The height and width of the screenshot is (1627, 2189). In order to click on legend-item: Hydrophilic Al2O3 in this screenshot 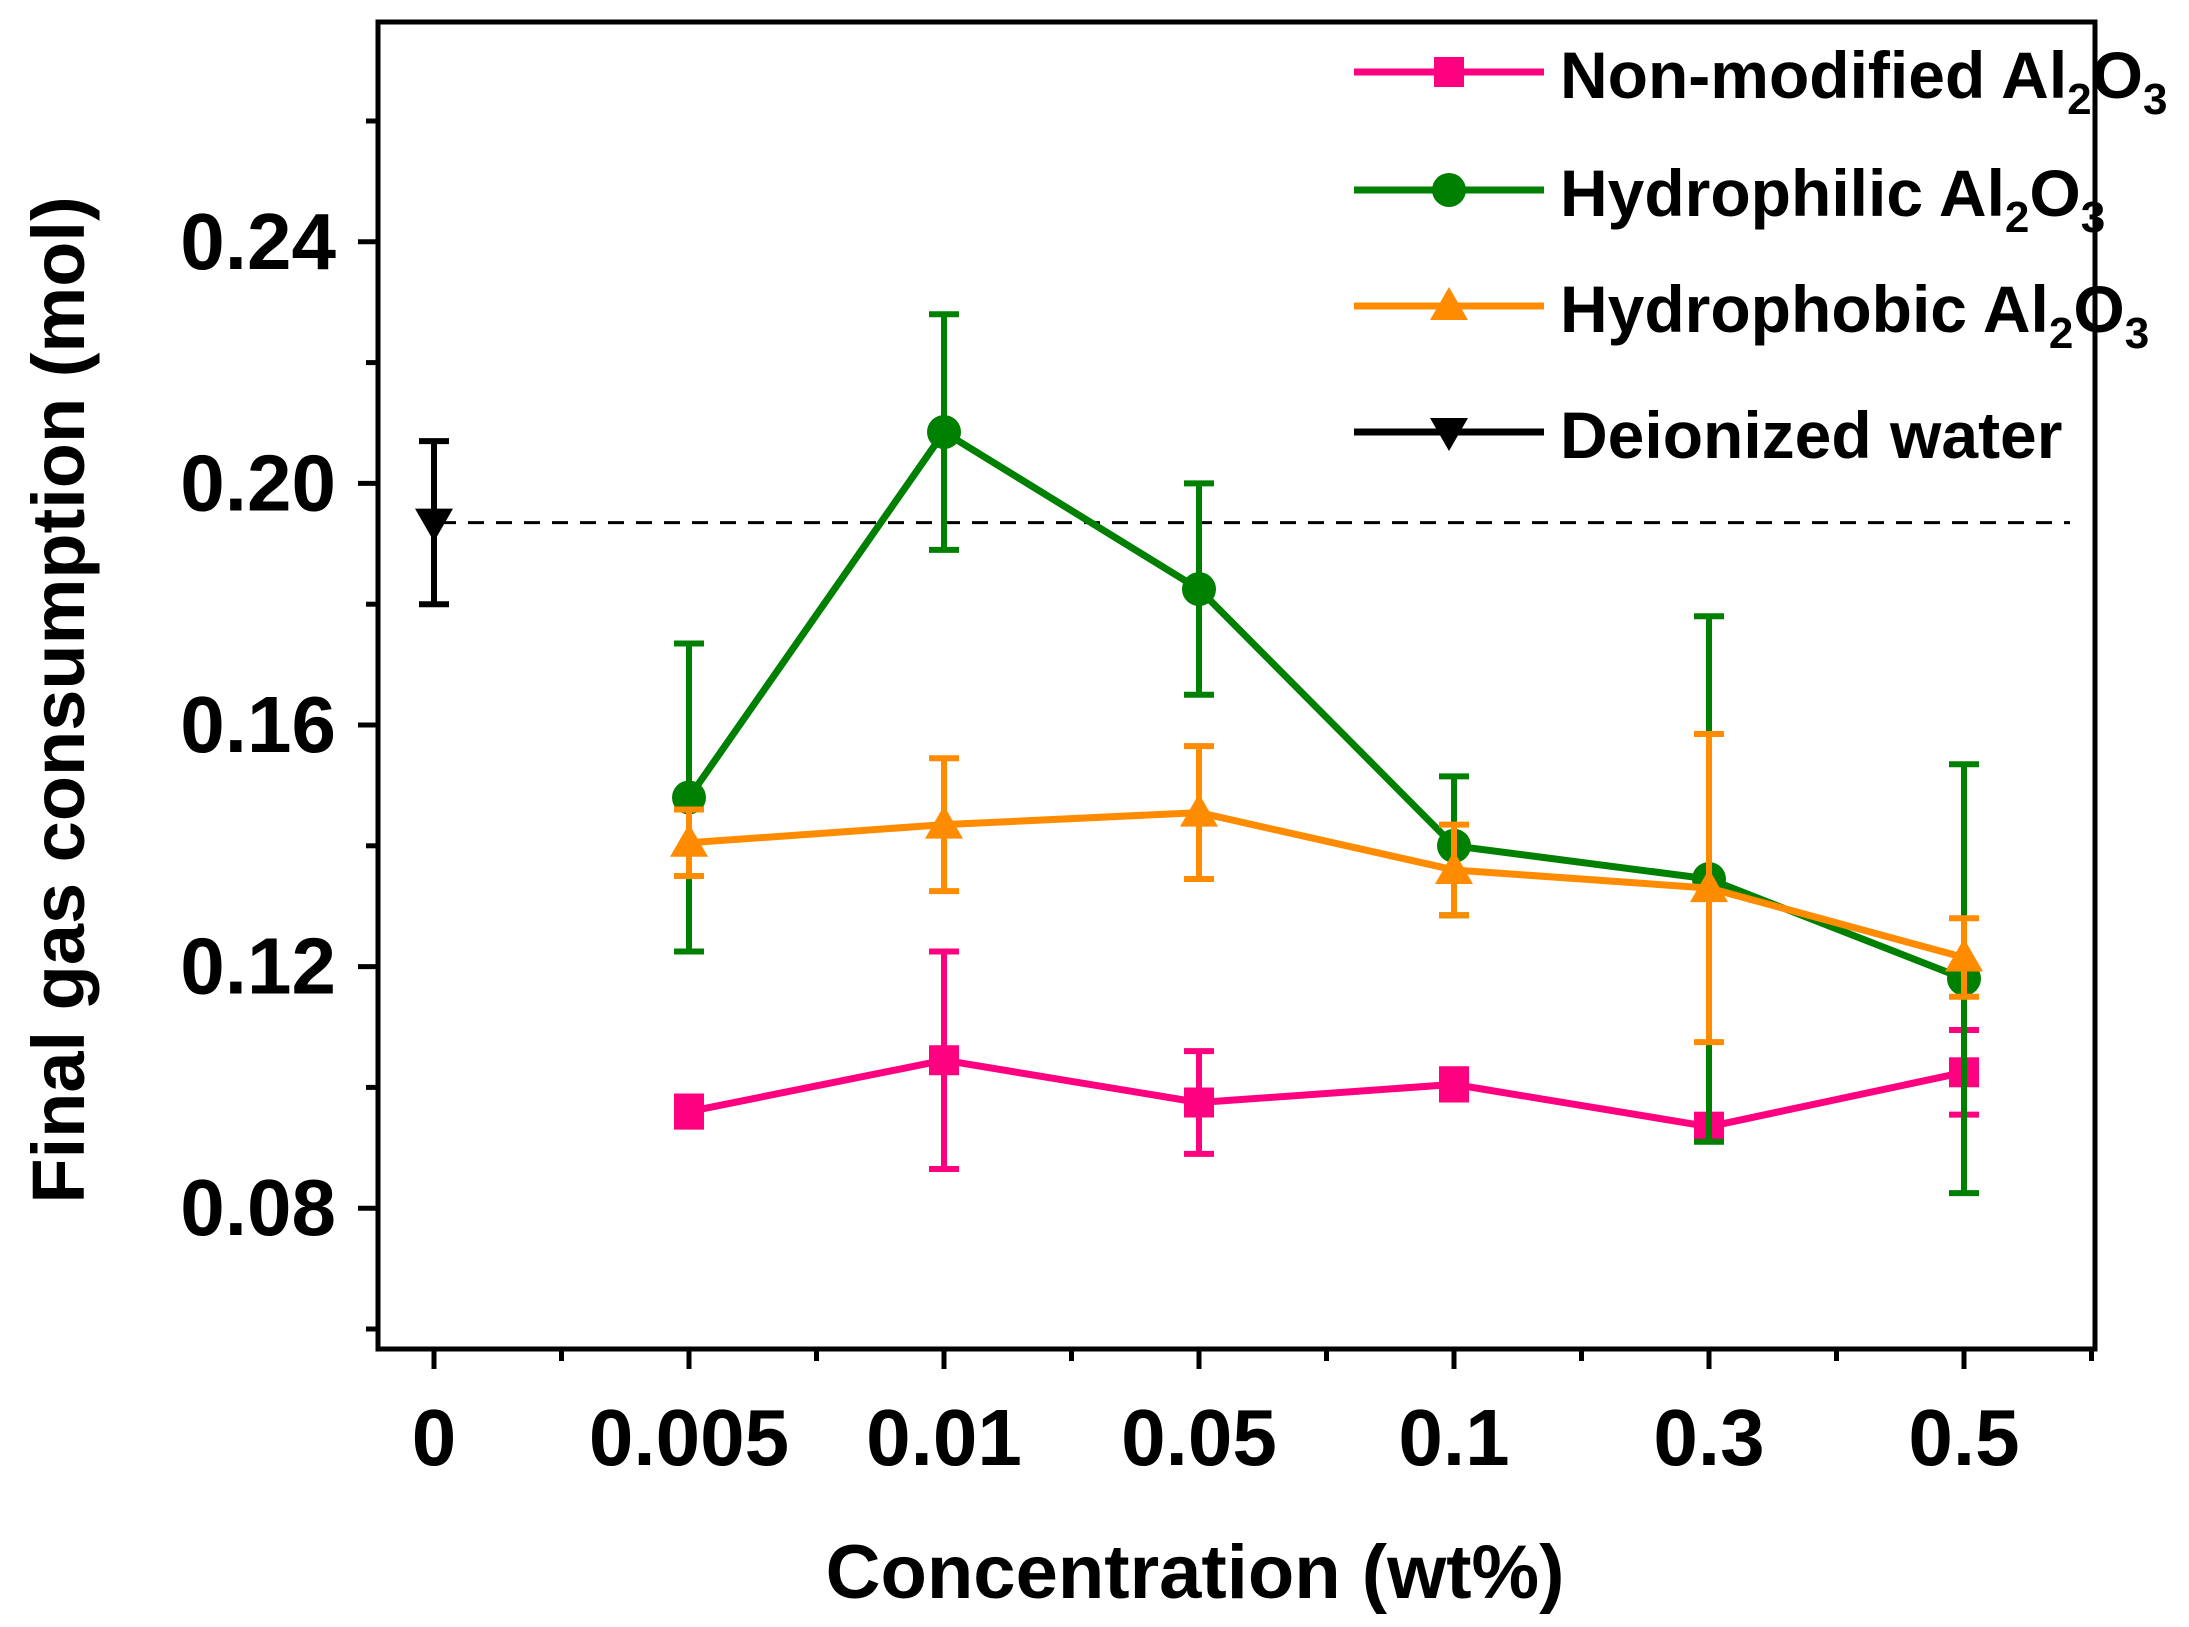, I will do `click(1729, 199)`.